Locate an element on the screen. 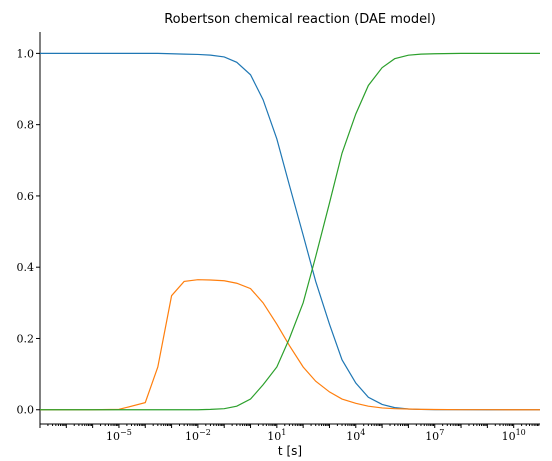 This screenshot has width=552, height=461. x-tick-label: 10¹ is located at coordinates (276, 435).